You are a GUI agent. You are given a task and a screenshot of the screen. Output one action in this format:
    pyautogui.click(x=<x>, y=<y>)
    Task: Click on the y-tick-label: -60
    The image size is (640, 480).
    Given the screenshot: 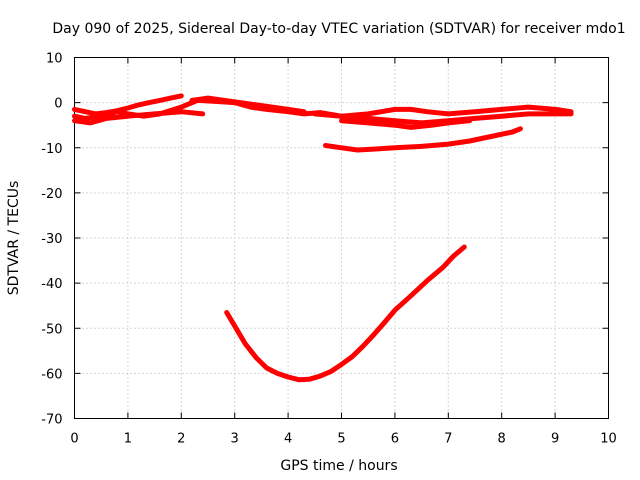 What is the action you would take?
    pyautogui.click(x=51, y=374)
    